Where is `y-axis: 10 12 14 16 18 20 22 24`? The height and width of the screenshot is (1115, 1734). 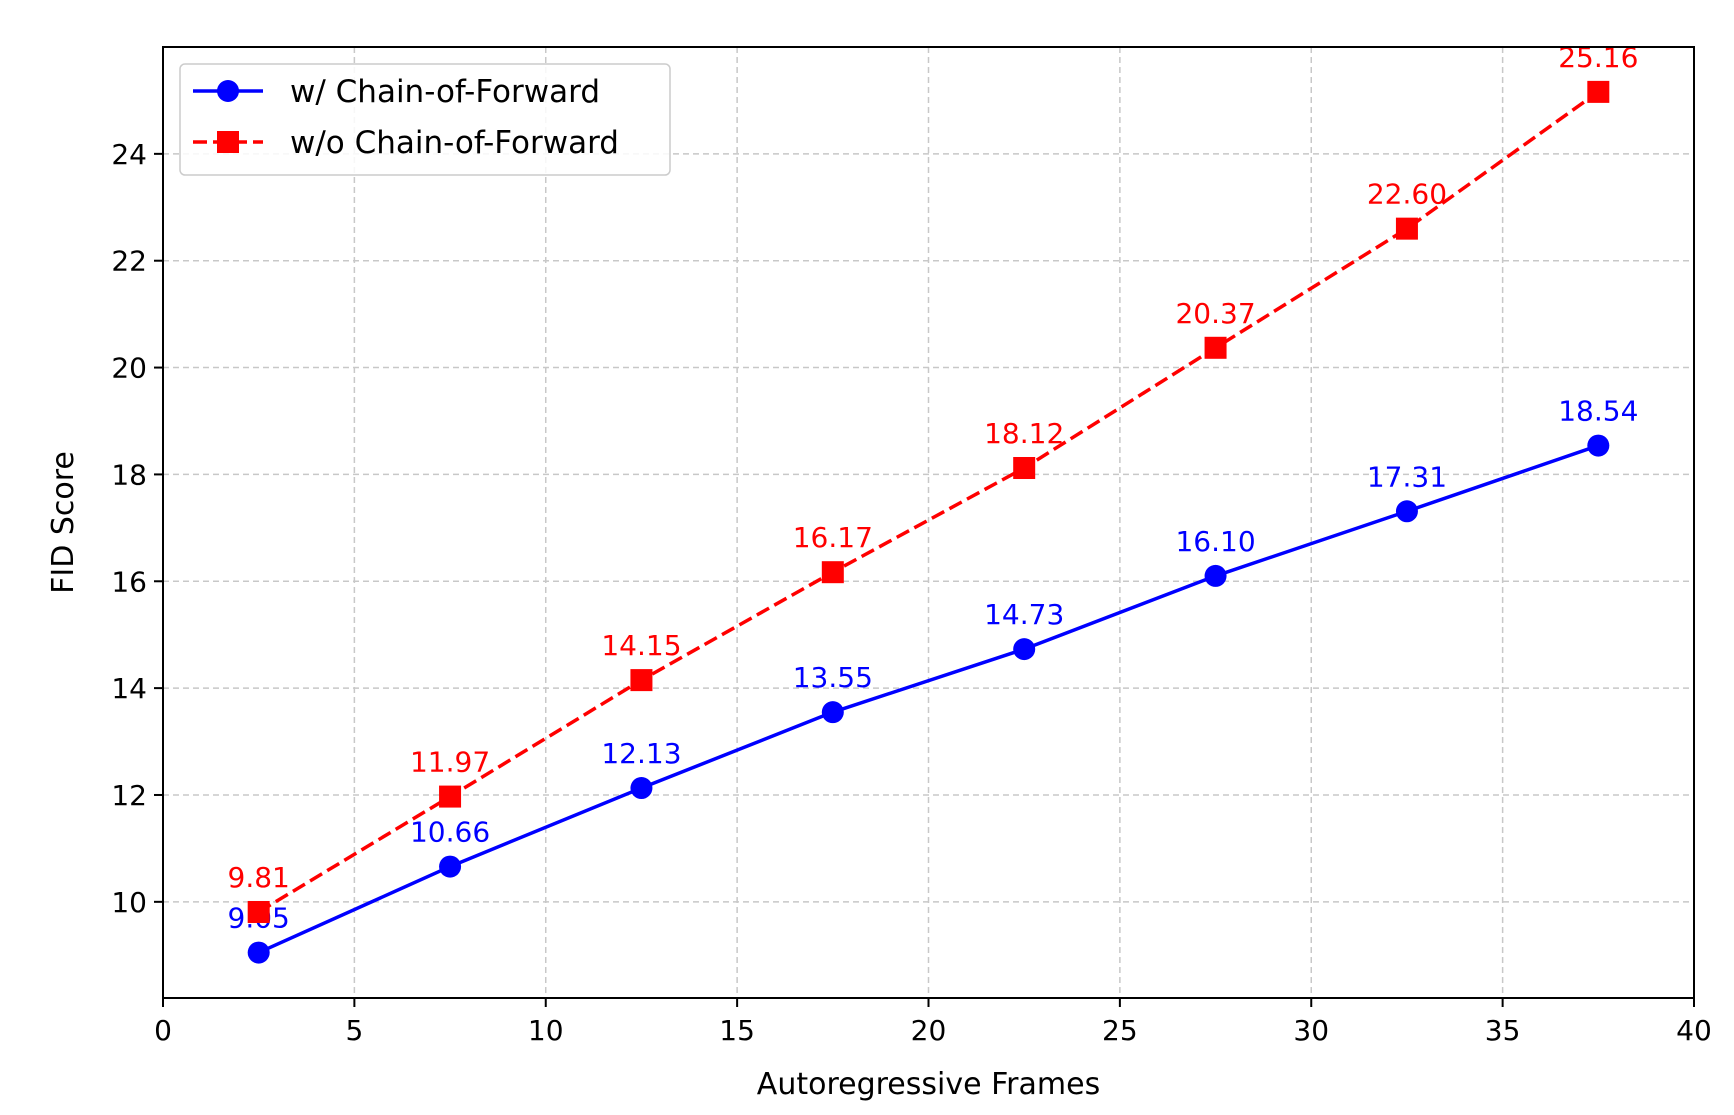 y-axis: 10 12 14 16 18 20 22 24 is located at coordinates (137, 528).